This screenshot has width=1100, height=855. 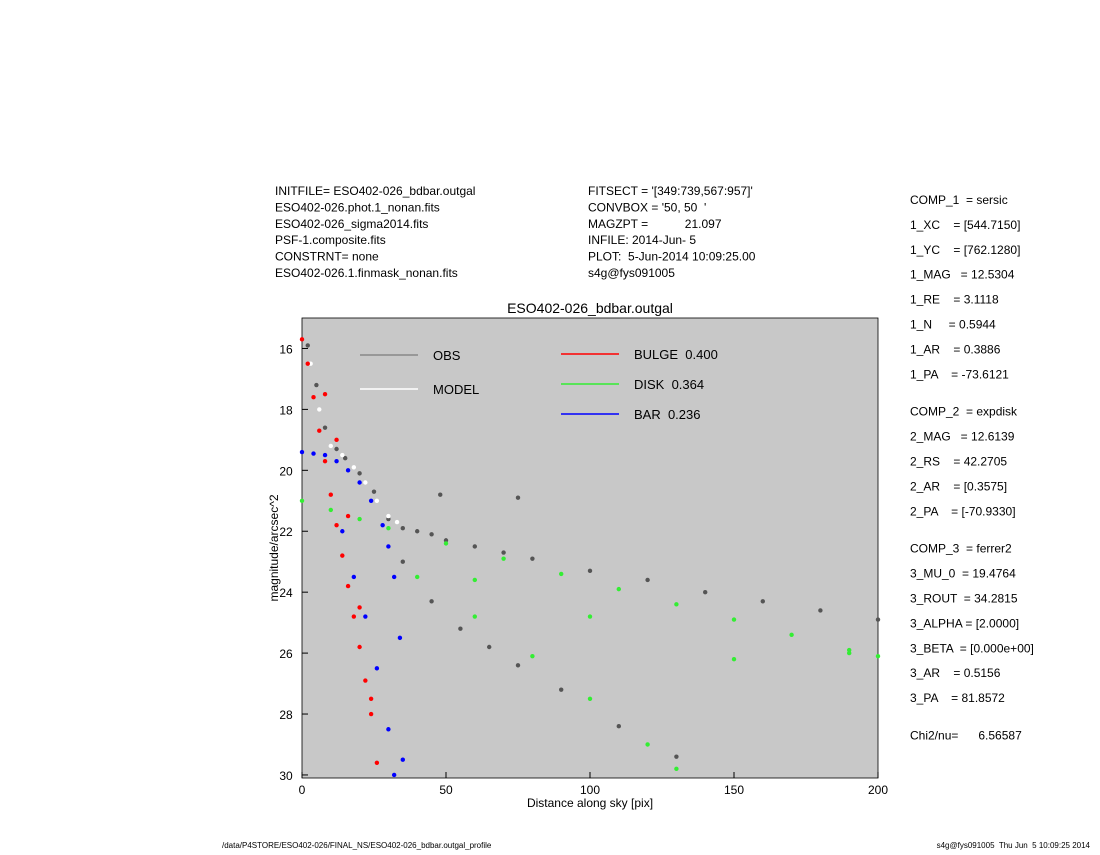 I want to click on info-line: ESO402-026_sigma2014.fits, so click(x=351, y=224).